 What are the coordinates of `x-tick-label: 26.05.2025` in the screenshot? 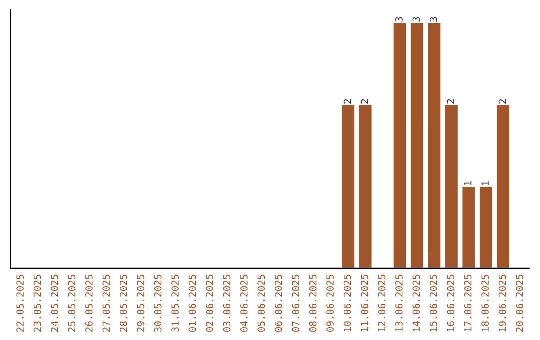 It's located at (89, 303).